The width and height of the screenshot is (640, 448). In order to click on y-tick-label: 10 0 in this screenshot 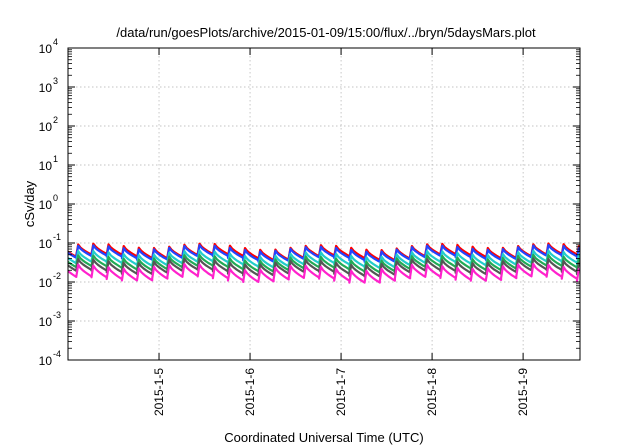, I will do `click(48, 202)`.